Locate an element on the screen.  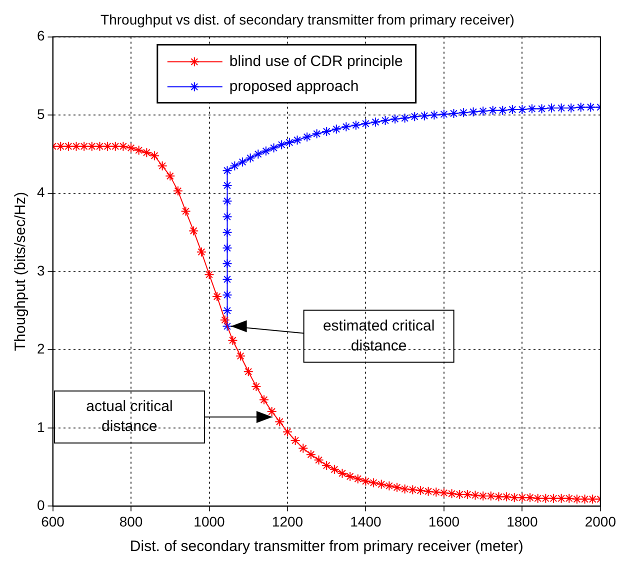
legend-label: blind use of CDR principle is located at coordinates (316, 61).